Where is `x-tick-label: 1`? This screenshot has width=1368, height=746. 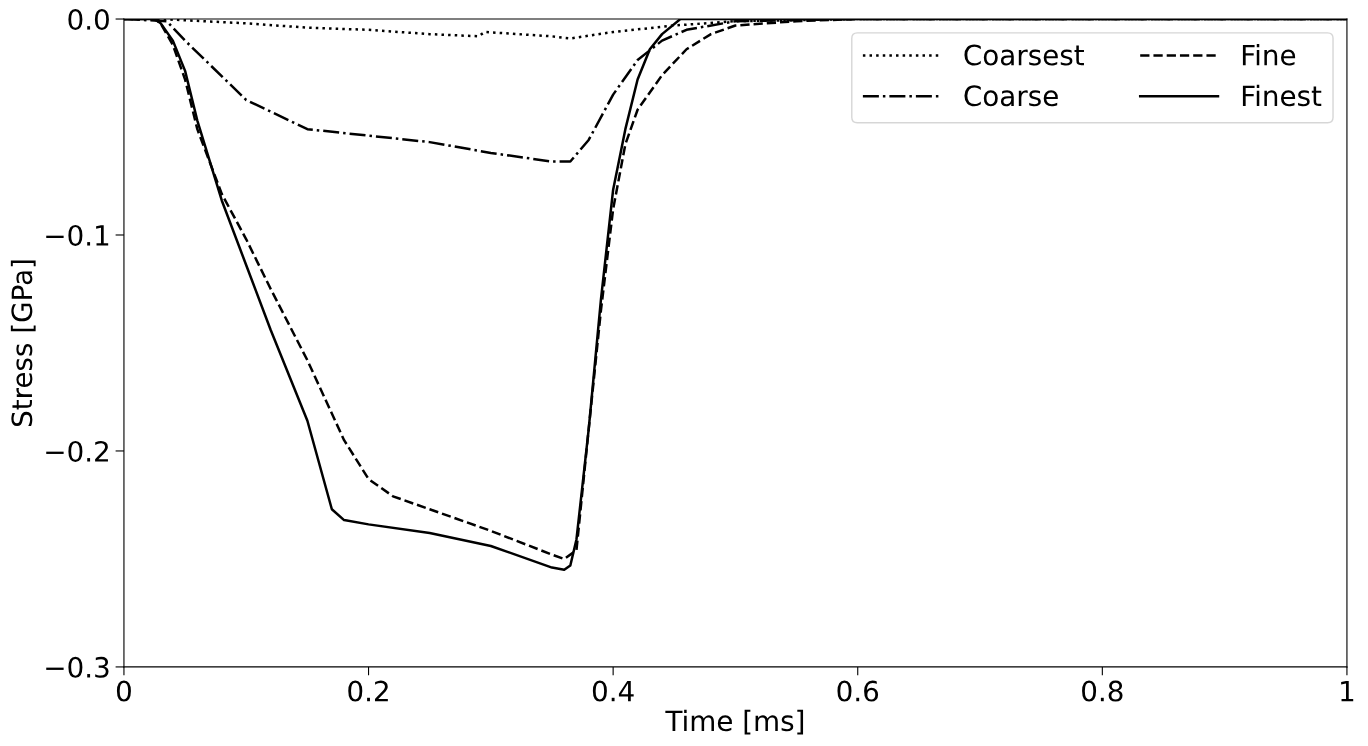 x-tick-label: 1 is located at coordinates (1347, 691).